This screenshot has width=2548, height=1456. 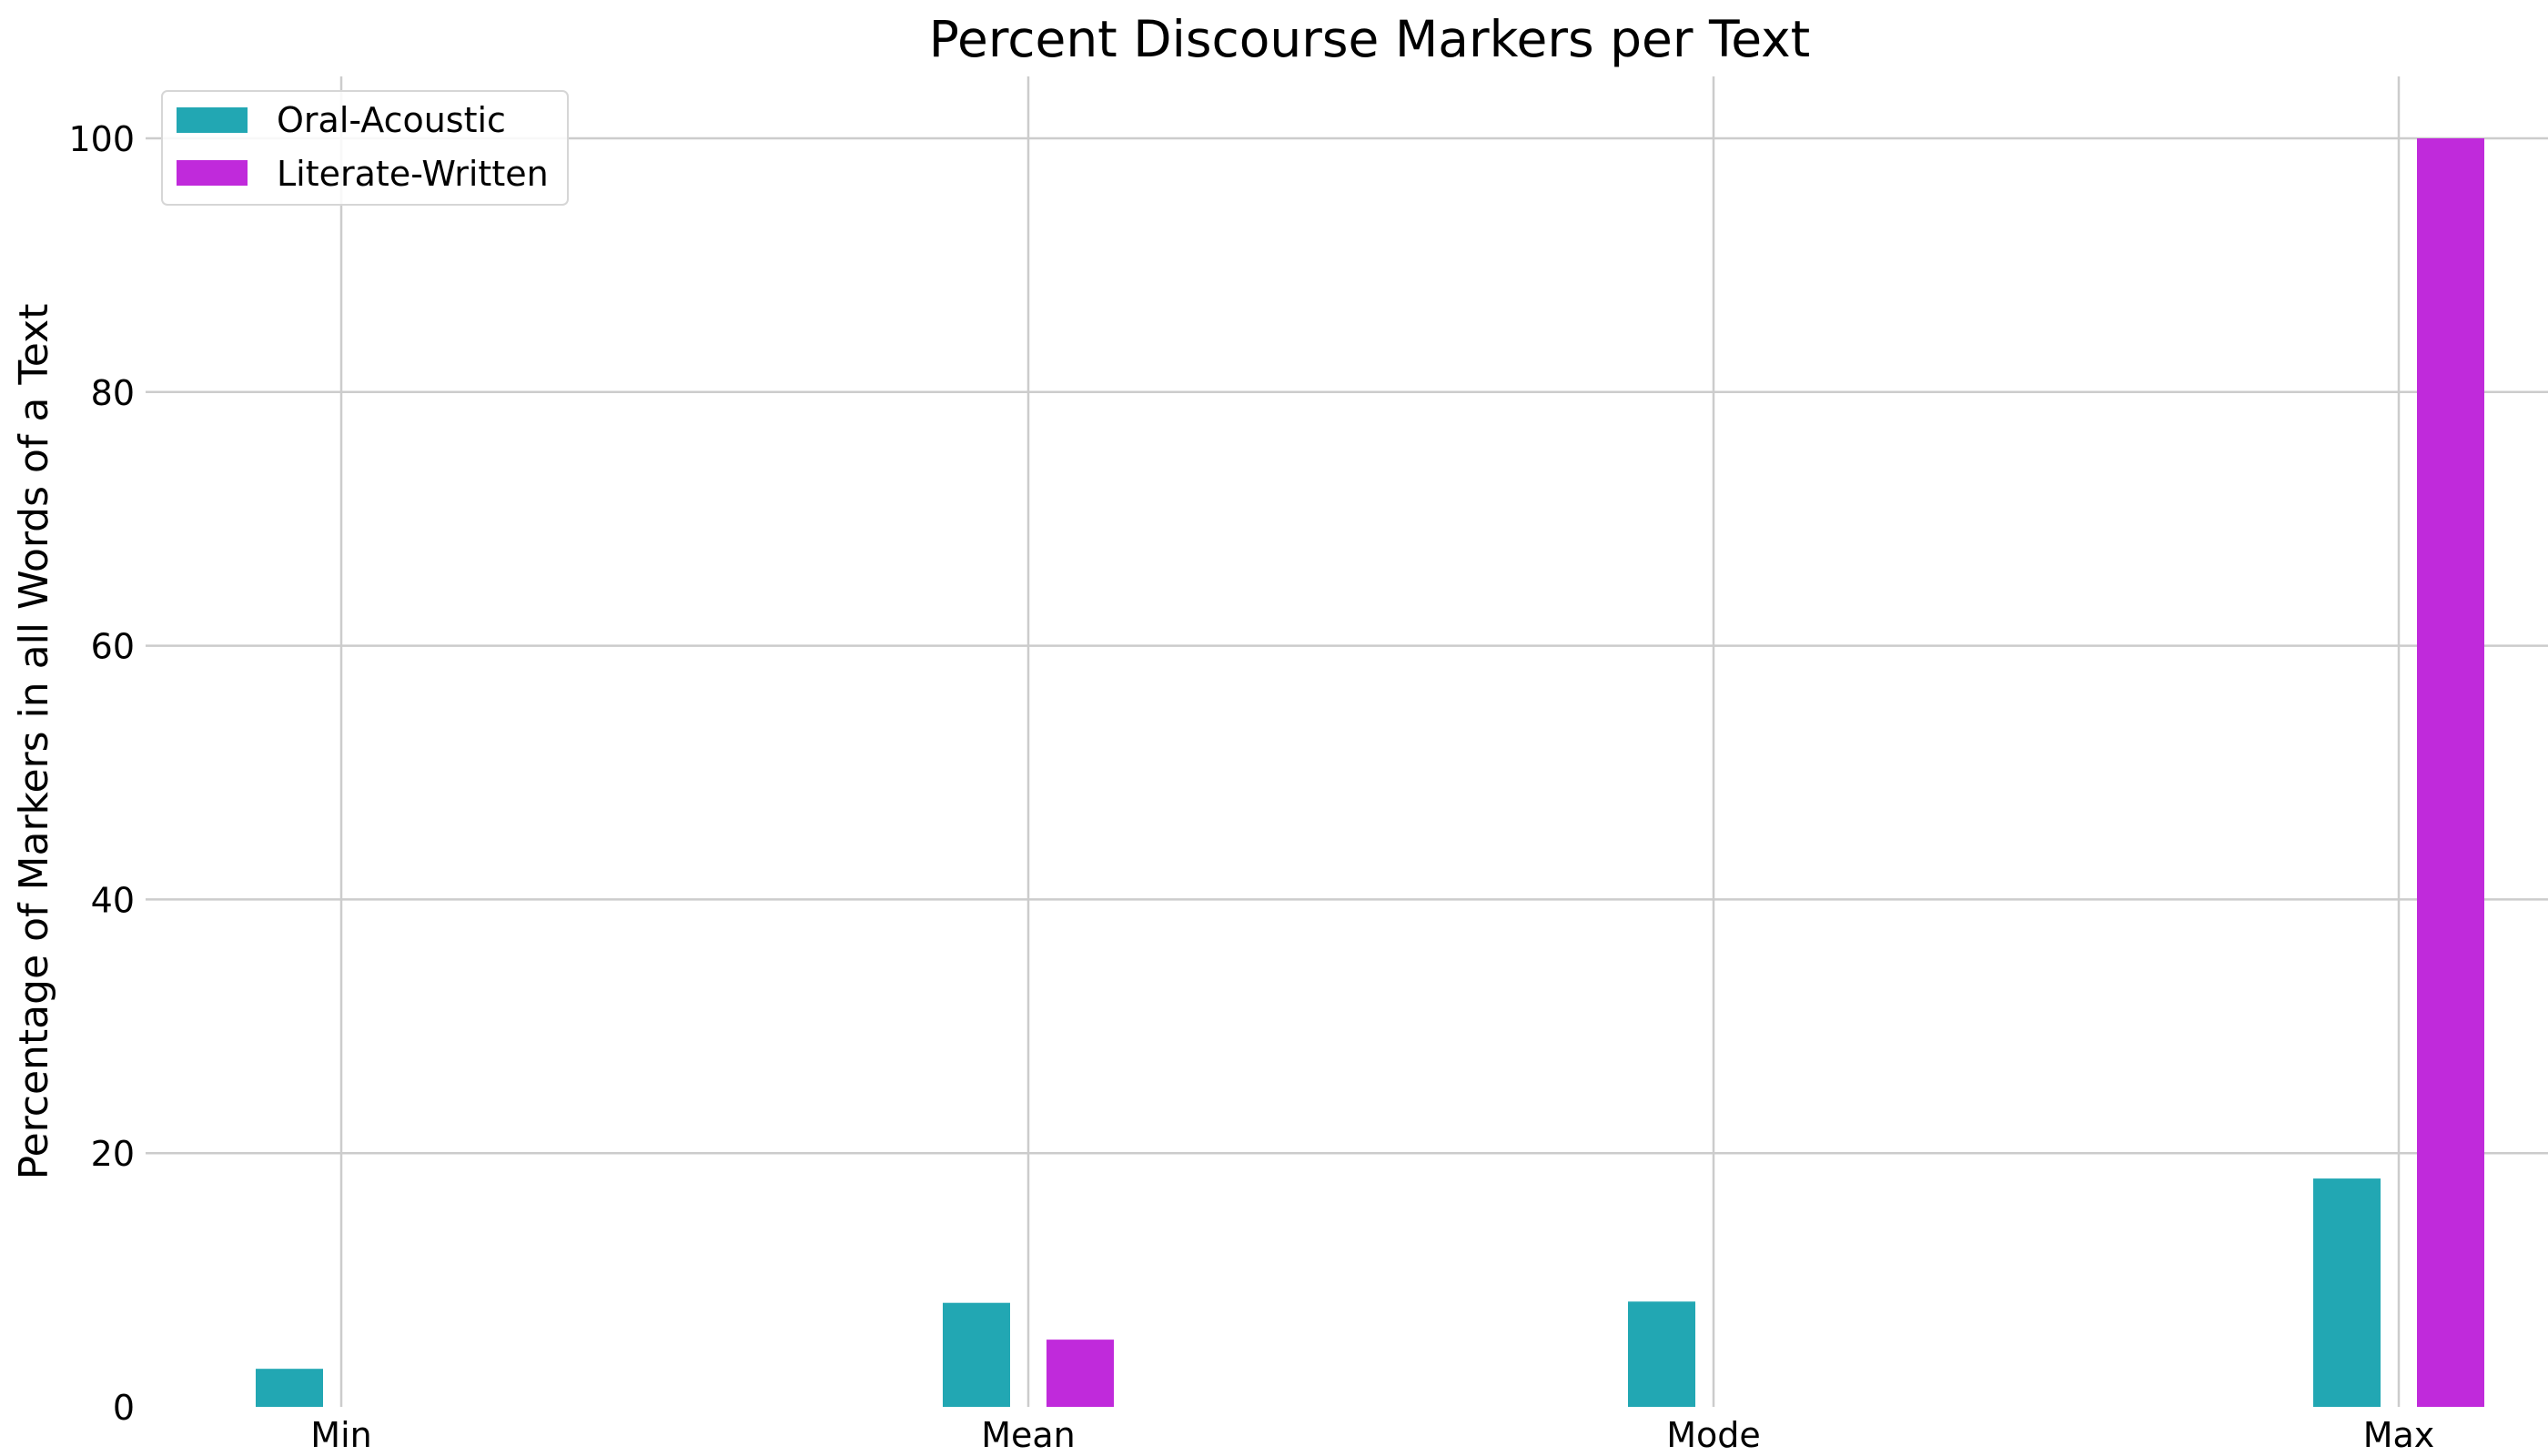 I want to click on legend-label-literate-written: Literate-Written, so click(x=413, y=174).